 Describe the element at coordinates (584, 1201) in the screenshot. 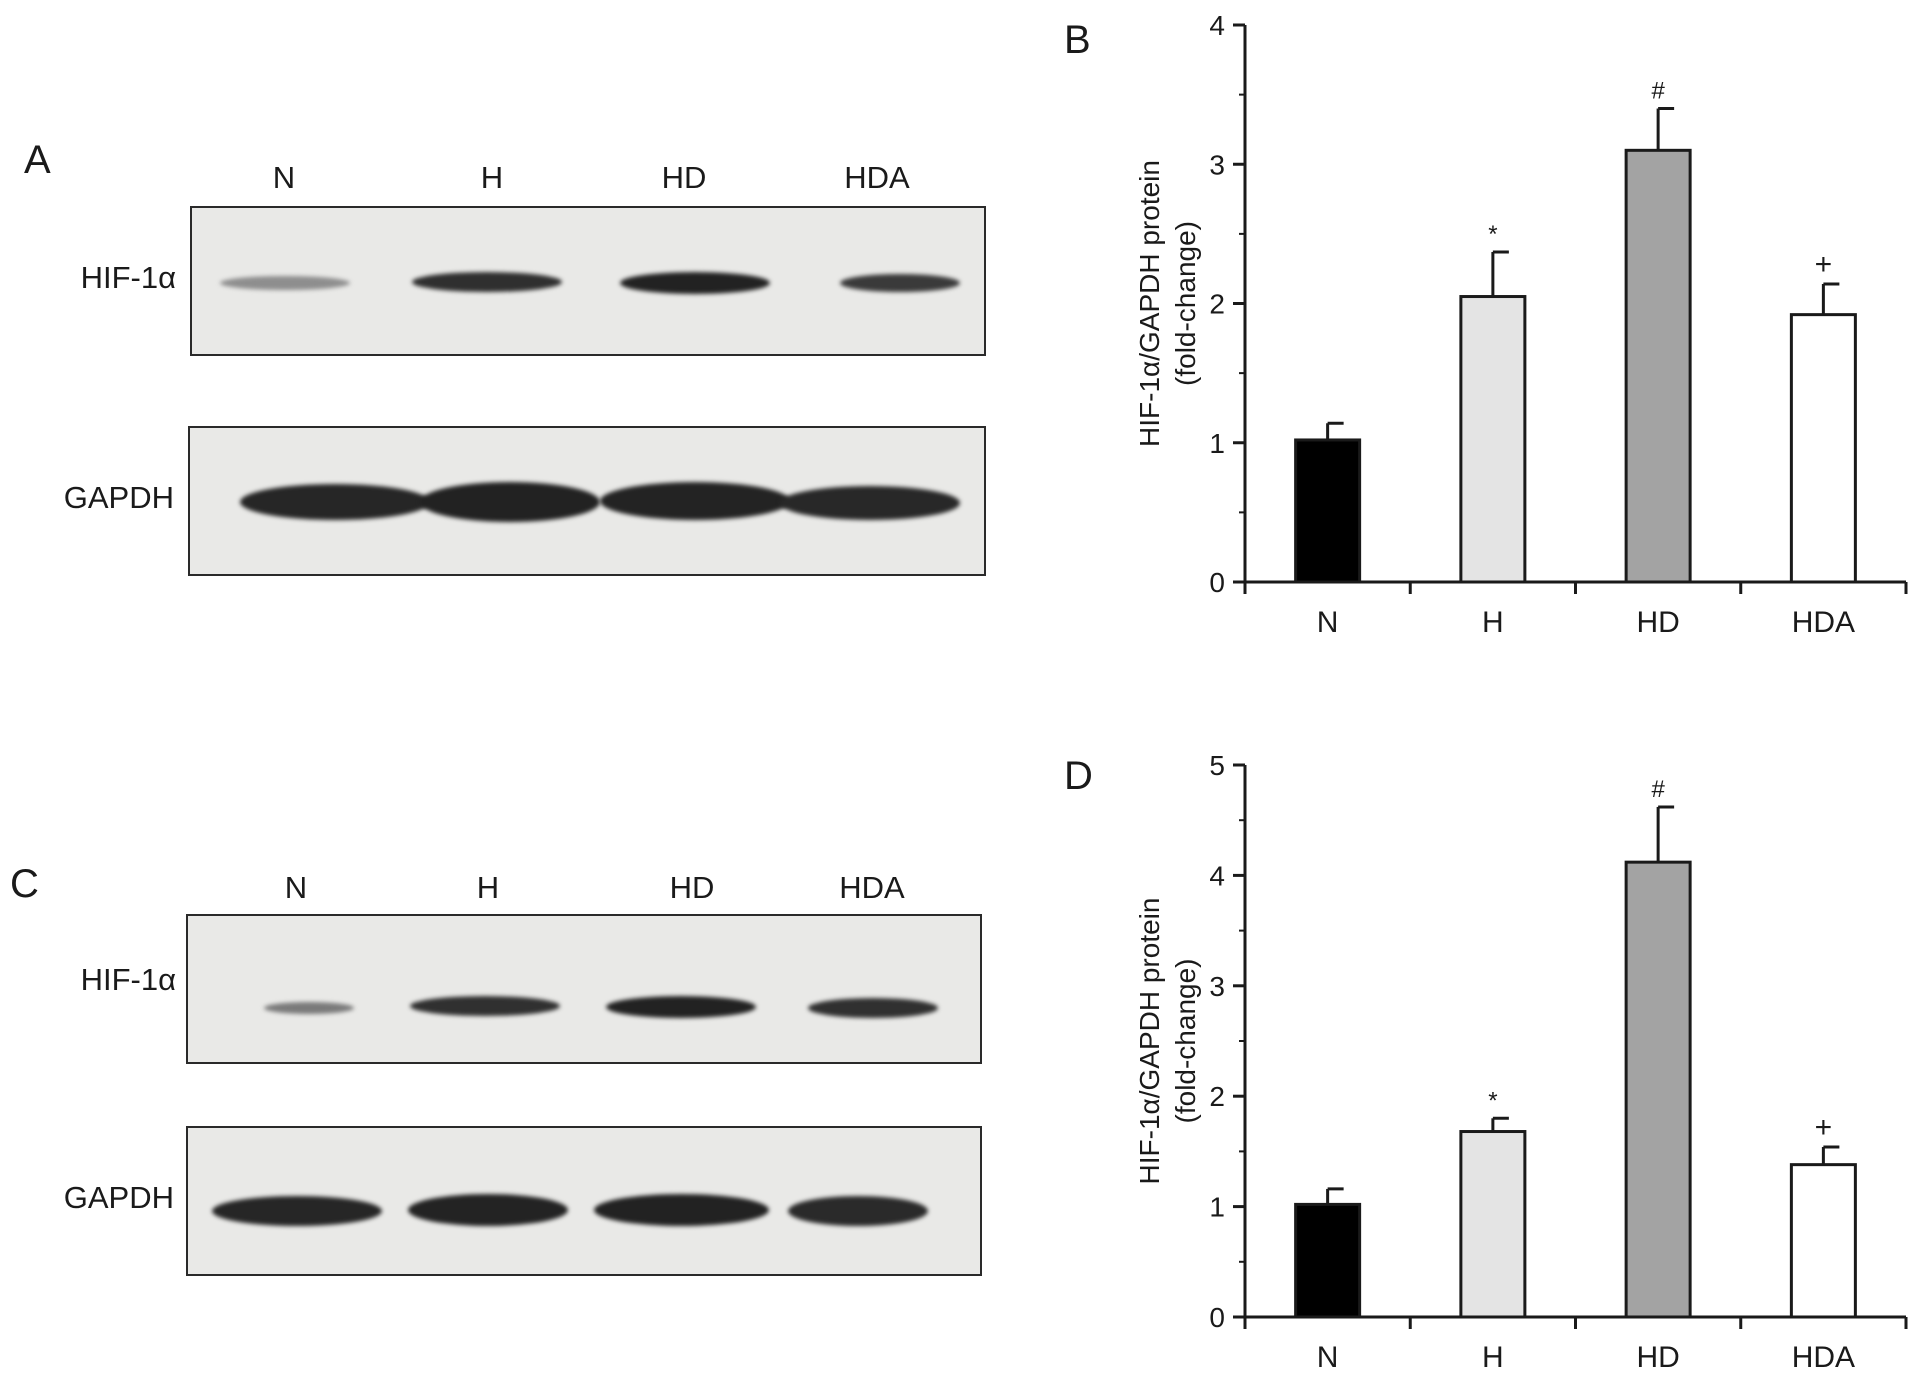

I see `blot-gapdh-c` at that location.